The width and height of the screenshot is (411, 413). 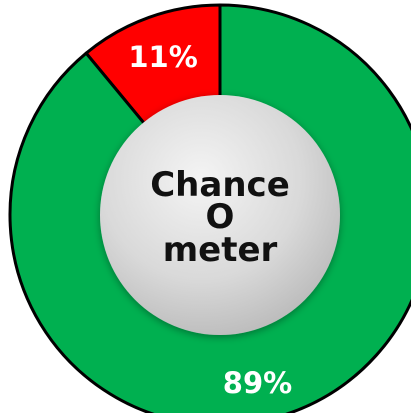 I want to click on slice-label-11-percent: 11%, so click(x=162, y=57).